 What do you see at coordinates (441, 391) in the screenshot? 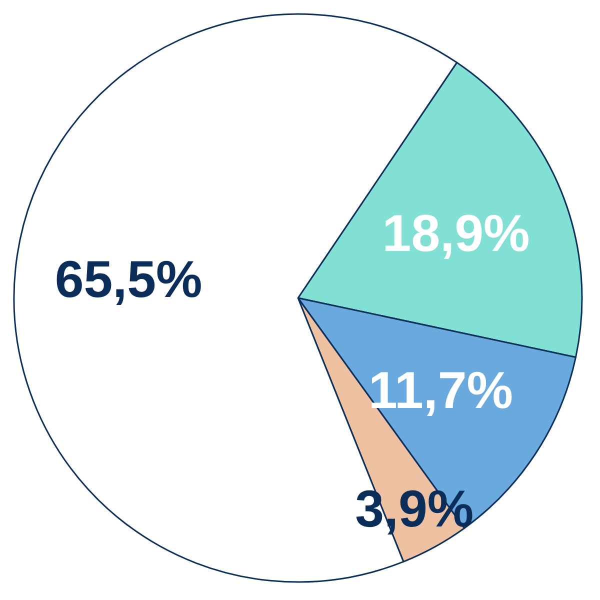
I see `data-label: 11,7%` at bounding box center [441, 391].